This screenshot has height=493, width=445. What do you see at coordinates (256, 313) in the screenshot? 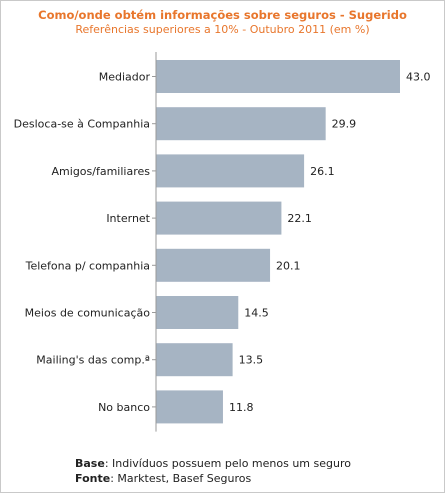
I see `value-label: 14.5` at bounding box center [256, 313].